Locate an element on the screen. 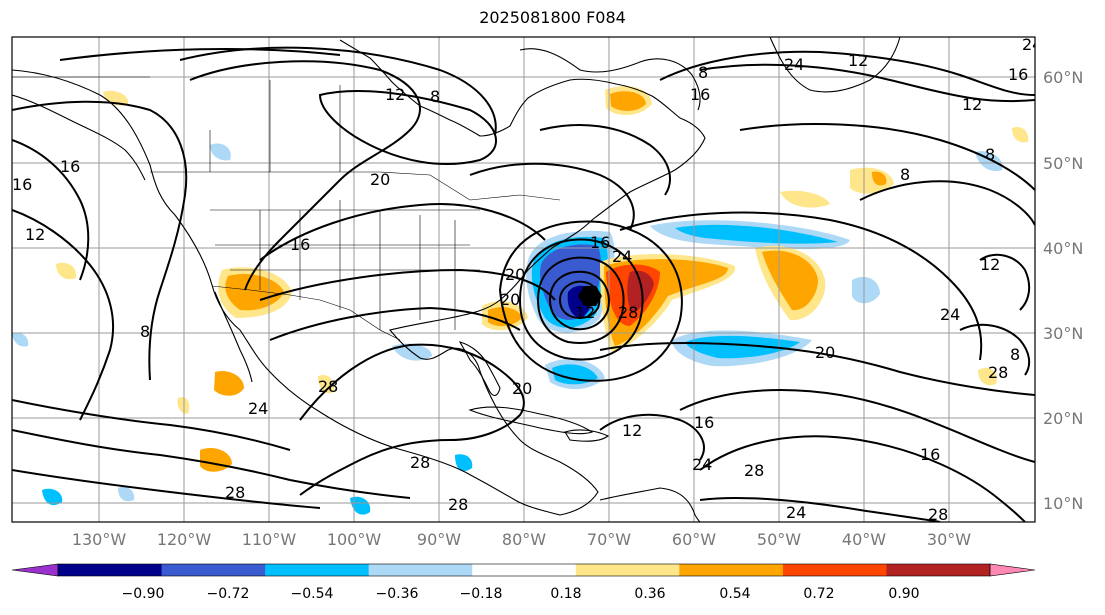 The height and width of the screenshot is (615, 1105). lat-label: 40°N is located at coordinates (1063, 248).